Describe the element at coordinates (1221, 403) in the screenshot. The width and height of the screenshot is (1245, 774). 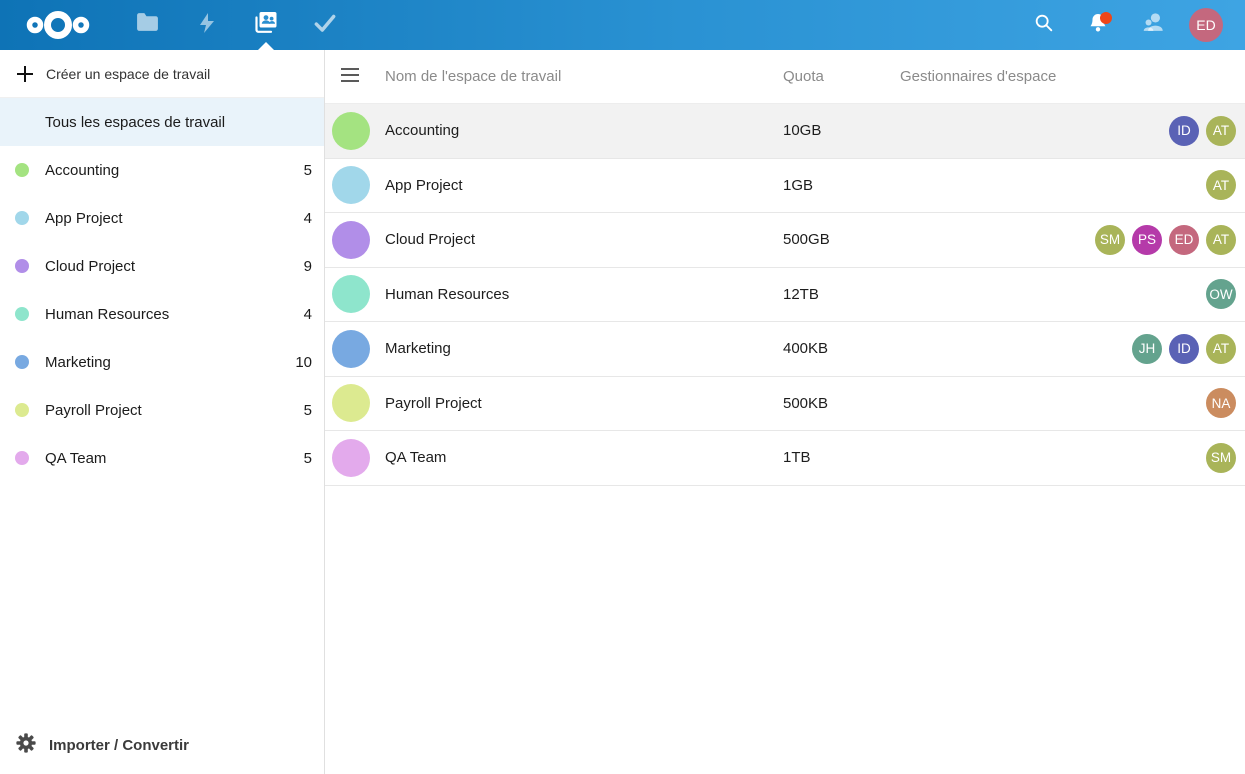
I see `manager-avatar: NA` at that location.